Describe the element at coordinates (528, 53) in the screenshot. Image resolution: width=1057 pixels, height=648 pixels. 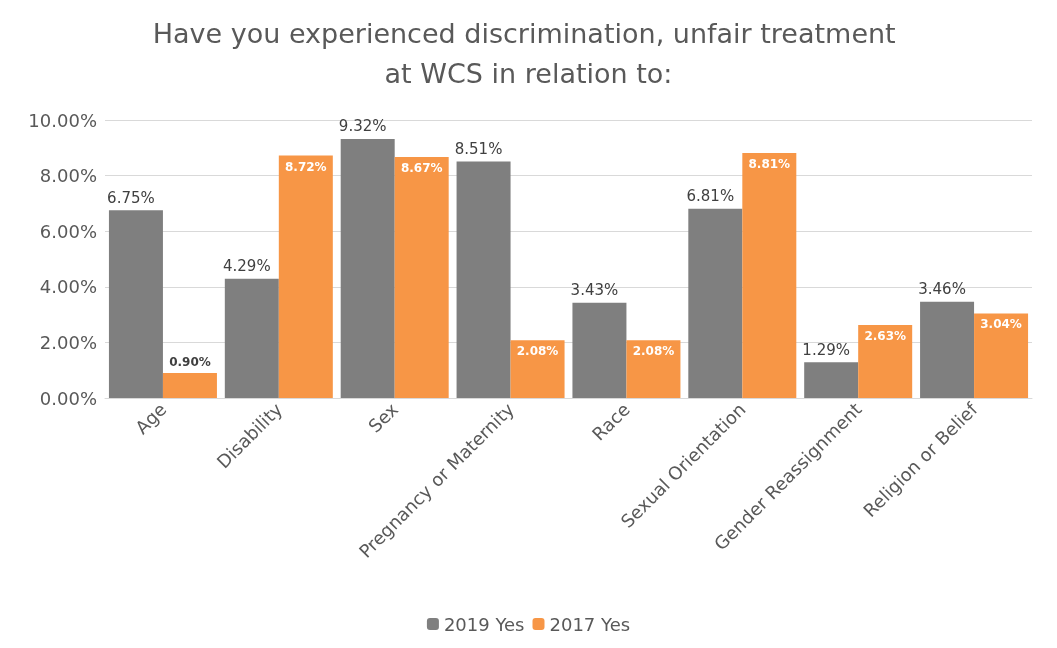
I see `chart-title: Have you experienced discrimination, unfair treatment at WCS in relation to:` at that location.